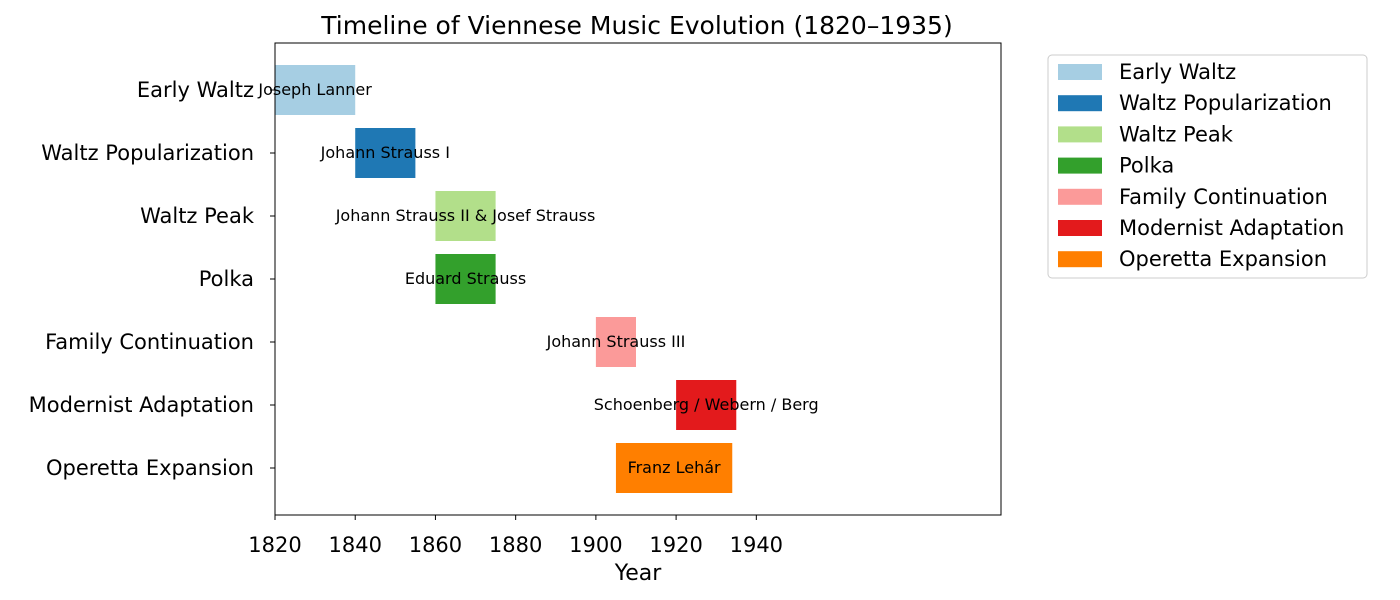  I want to click on x-axis-label: Year, so click(638, 573).